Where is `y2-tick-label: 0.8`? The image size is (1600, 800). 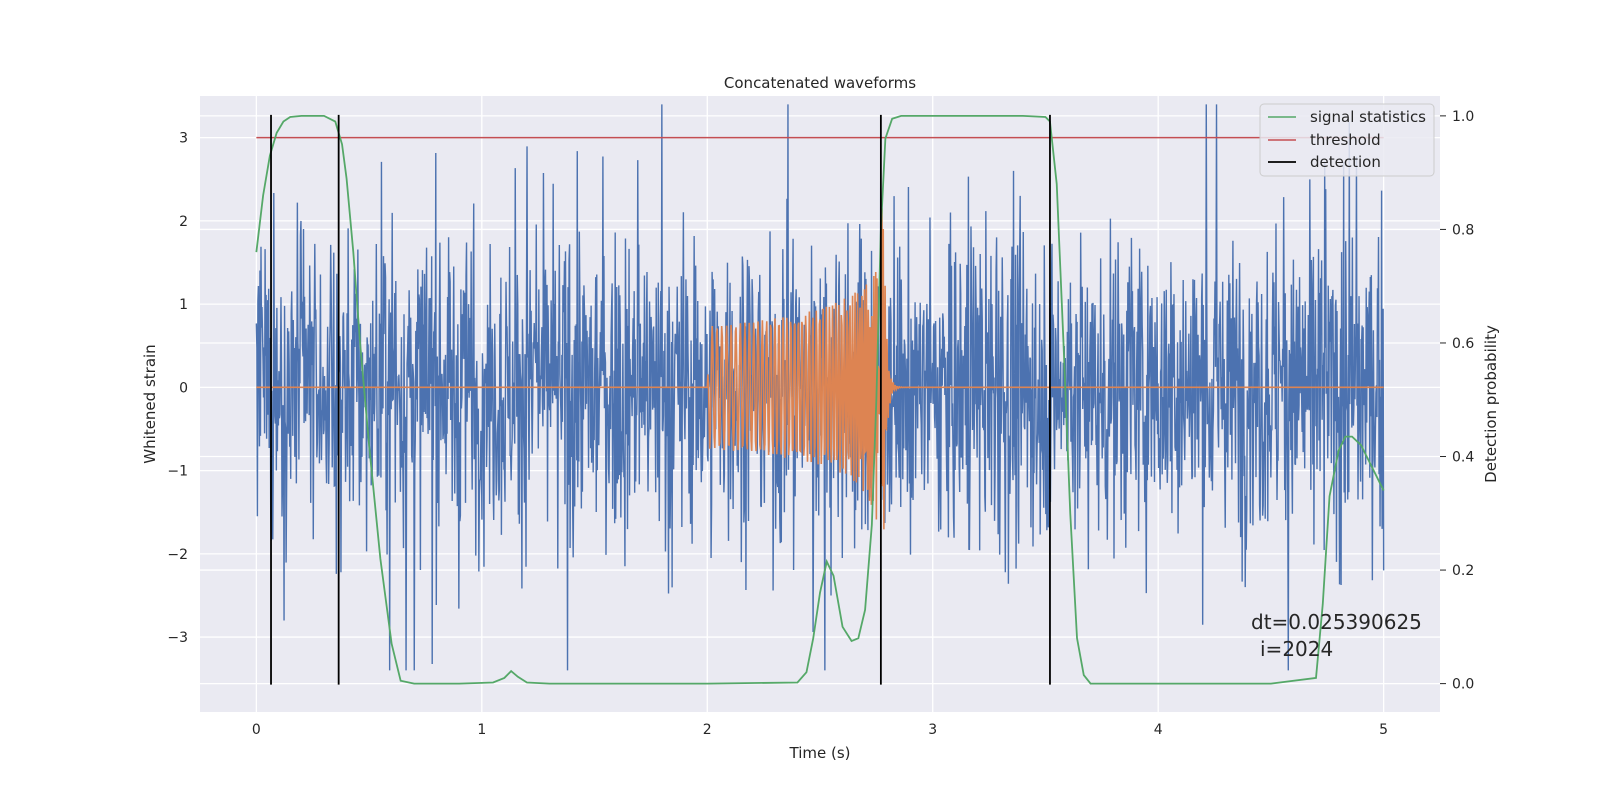 y2-tick-label: 0.8 is located at coordinates (1463, 230).